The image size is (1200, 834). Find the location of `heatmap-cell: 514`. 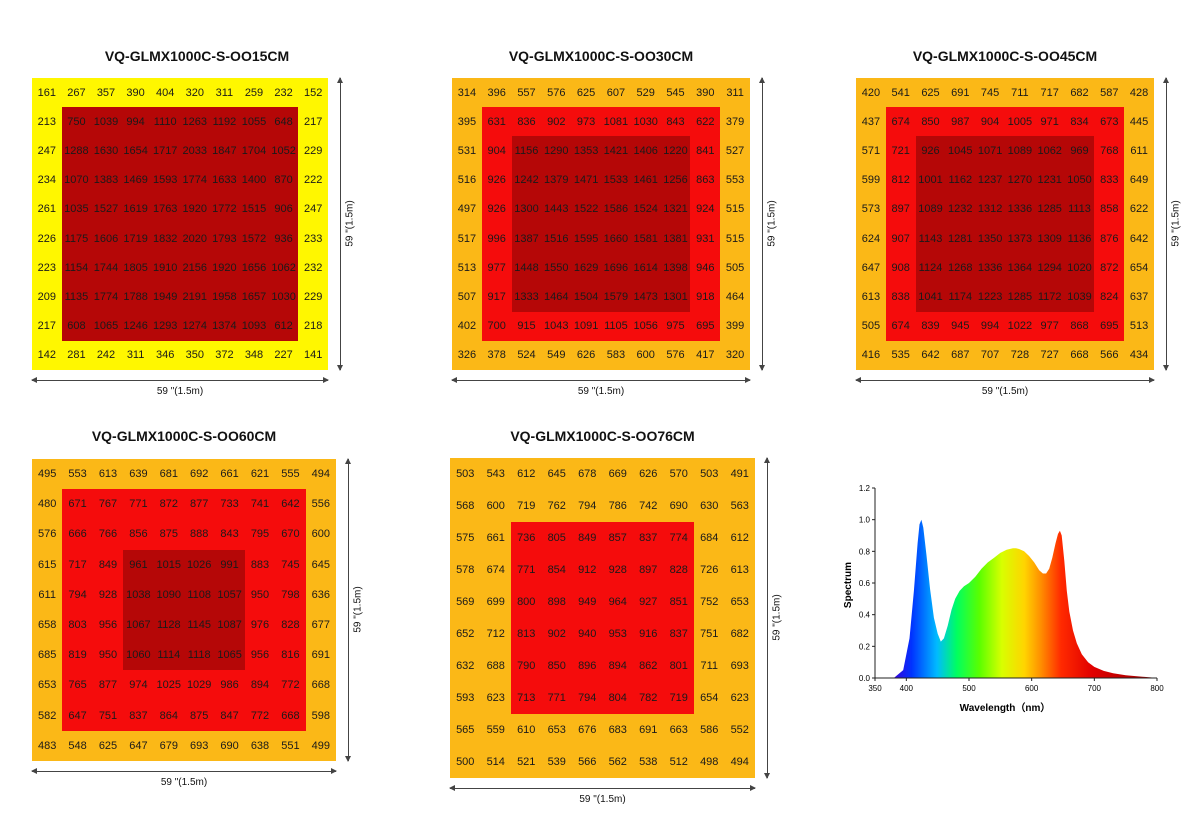

heatmap-cell: 514 is located at coordinates (495, 762).